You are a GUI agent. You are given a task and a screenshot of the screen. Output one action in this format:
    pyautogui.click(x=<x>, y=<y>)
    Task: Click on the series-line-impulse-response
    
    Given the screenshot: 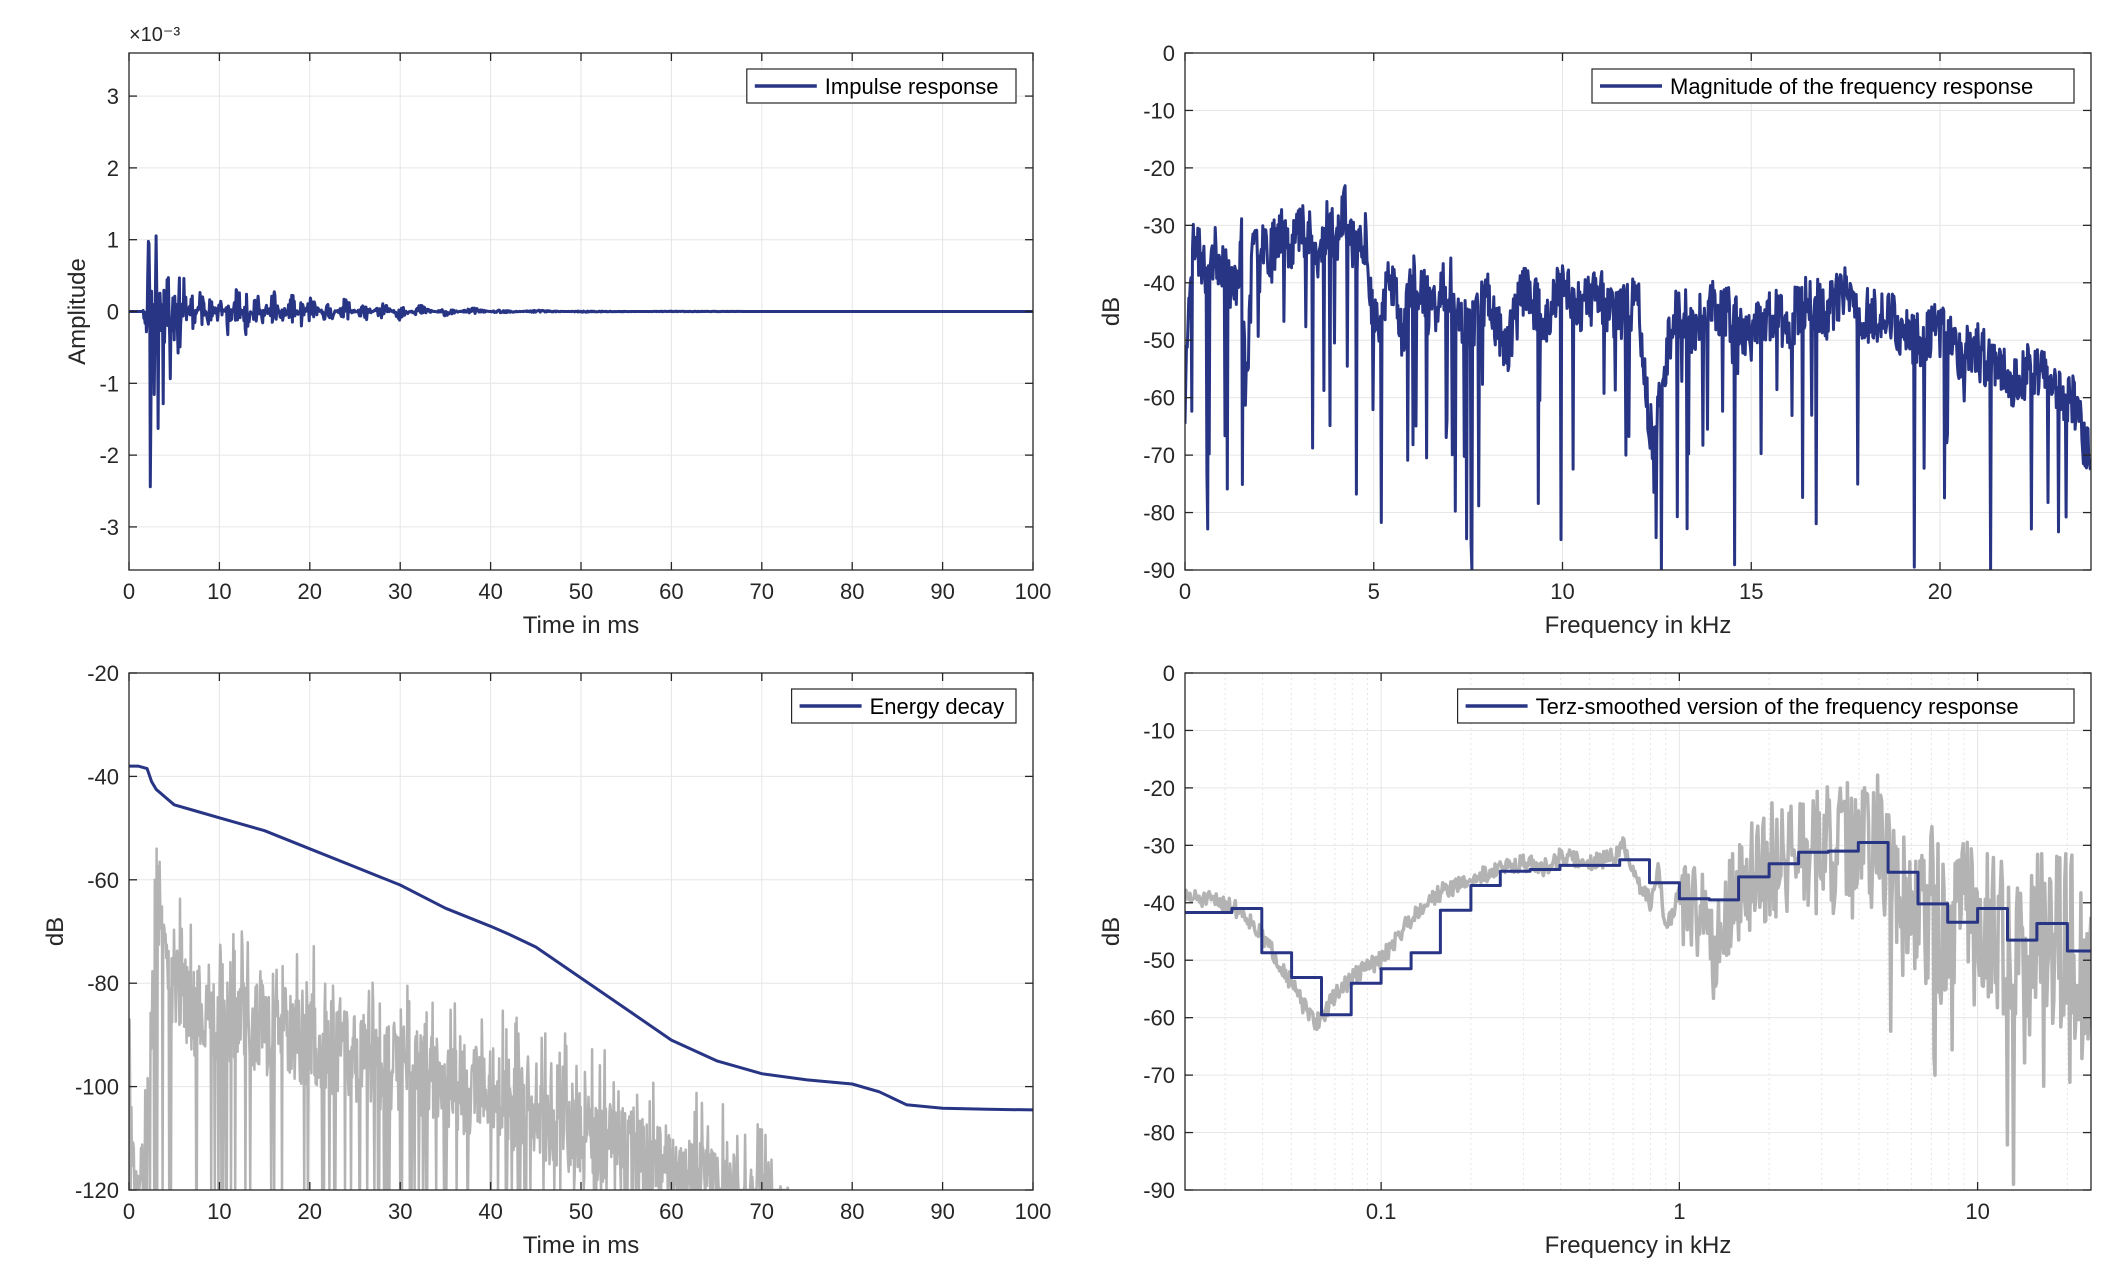 What is the action you would take?
    pyautogui.click(x=581, y=361)
    